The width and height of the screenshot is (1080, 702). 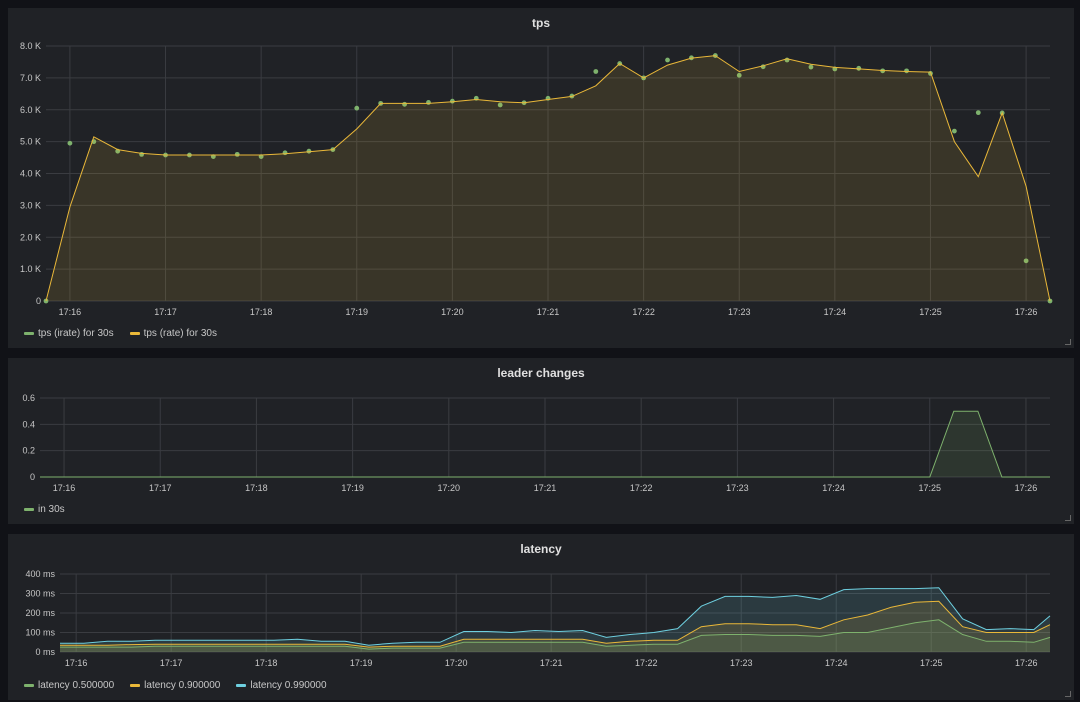 What do you see at coordinates (30, 269) in the screenshot?
I see `y-tick-label: 1.0 K` at bounding box center [30, 269].